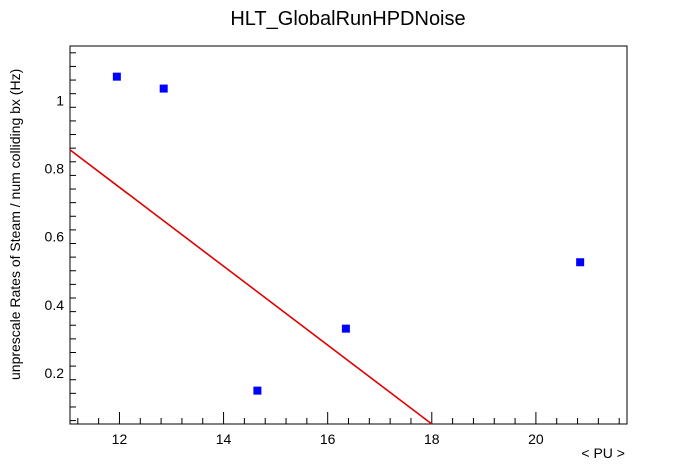 This screenshot has width=696, height=472. What do you see at coordinates (536, 439) in the screenshot?
I see `x-tick-label: 20` at bounding box center [536, 439].